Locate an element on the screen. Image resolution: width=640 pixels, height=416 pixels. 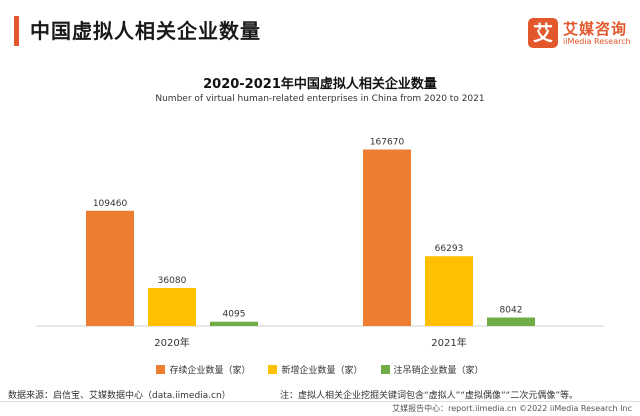
x-tick-label-1: 2020年 is located at coordinates (171, 342).